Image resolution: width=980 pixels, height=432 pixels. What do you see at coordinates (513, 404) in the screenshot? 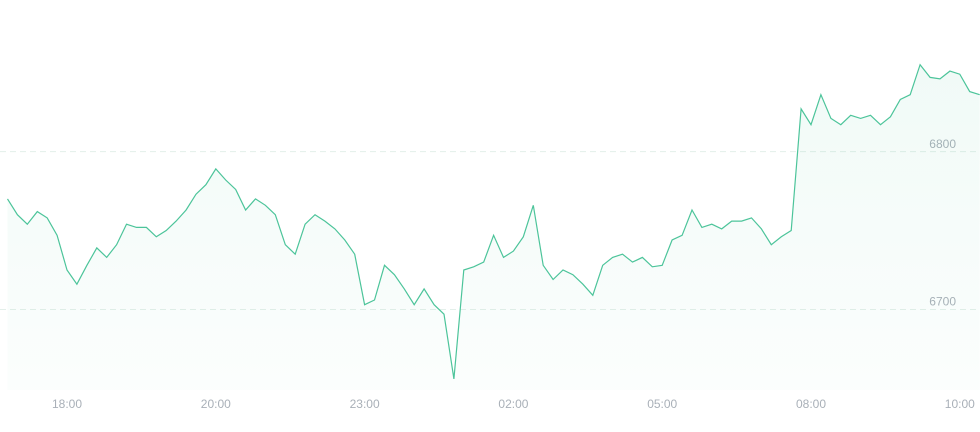
I see `x-tick-label: 02:00` at bounding box center [513, 404].